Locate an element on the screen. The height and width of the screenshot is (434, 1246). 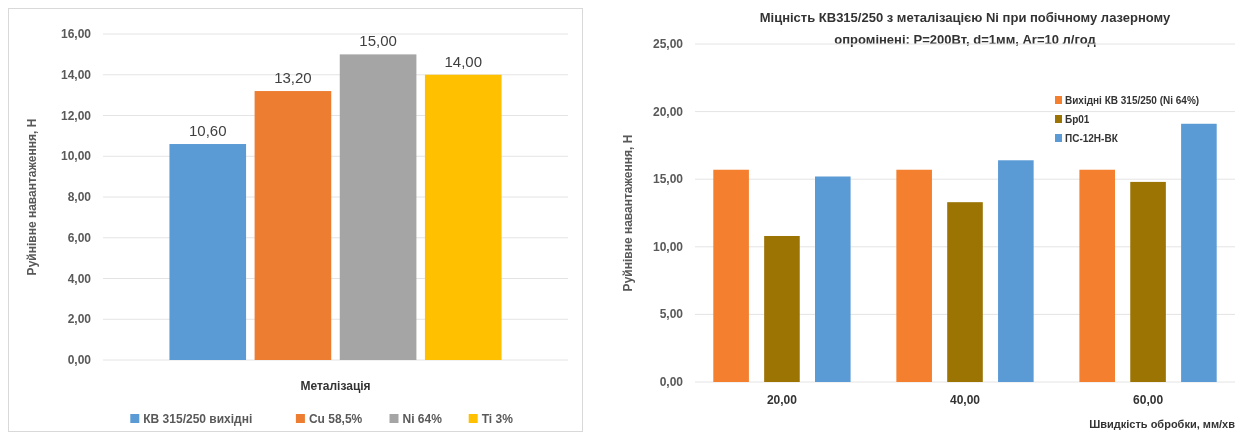
legend-label: Ti 3% is located at coordinates (497, 419).